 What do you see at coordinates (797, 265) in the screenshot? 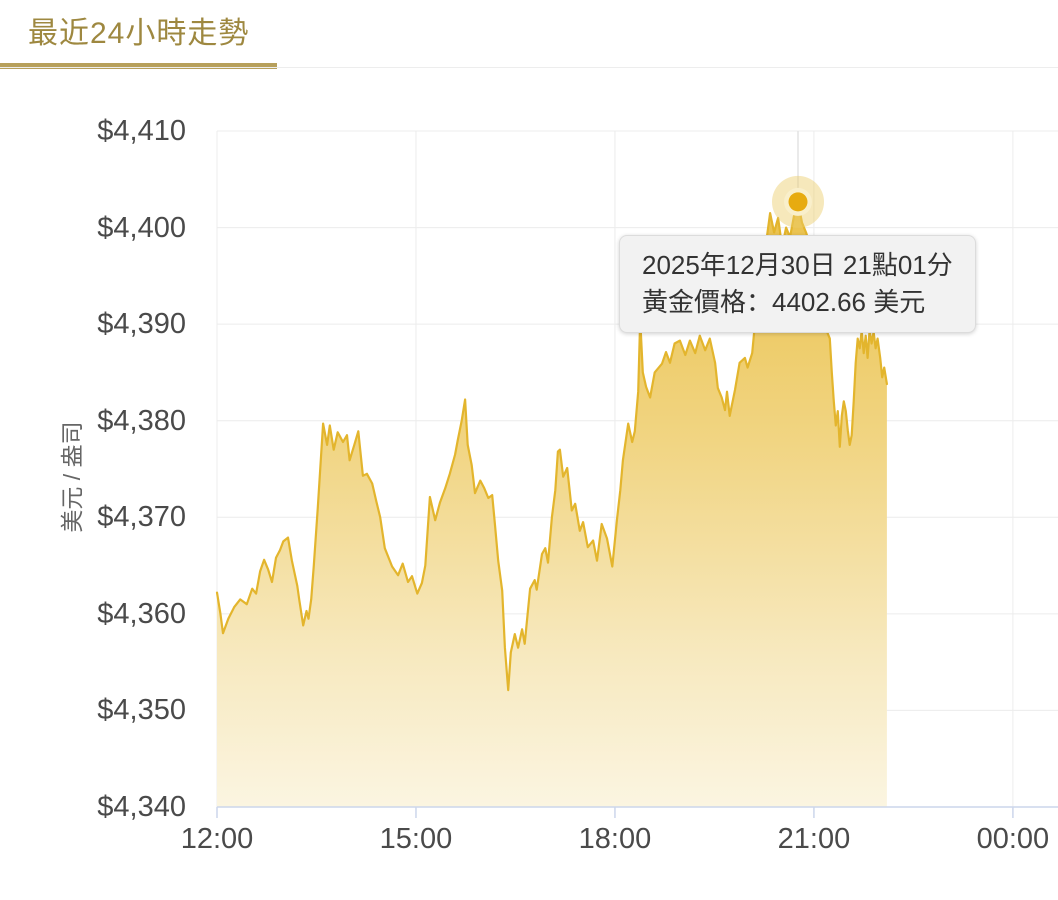
I see `tooltip-datetime: 2025年12月30日 21點01分` at bounding box center [797, 265].